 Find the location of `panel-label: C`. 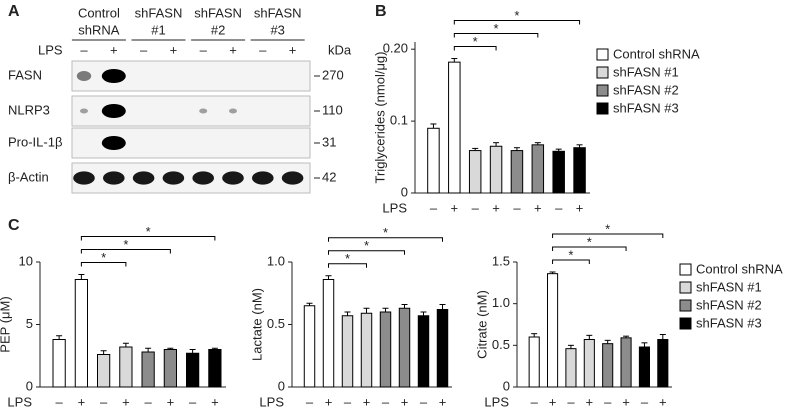

panel-label: C is located at coordinates (14, 225).